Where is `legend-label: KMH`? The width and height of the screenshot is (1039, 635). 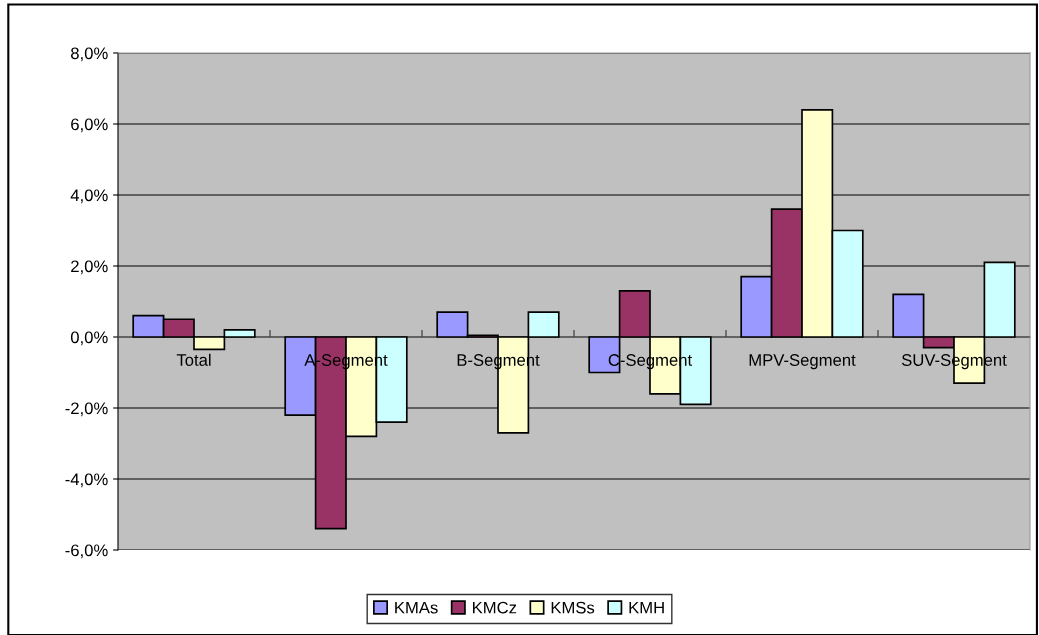 legend-label: KMH is located at coordinates (646, 607).